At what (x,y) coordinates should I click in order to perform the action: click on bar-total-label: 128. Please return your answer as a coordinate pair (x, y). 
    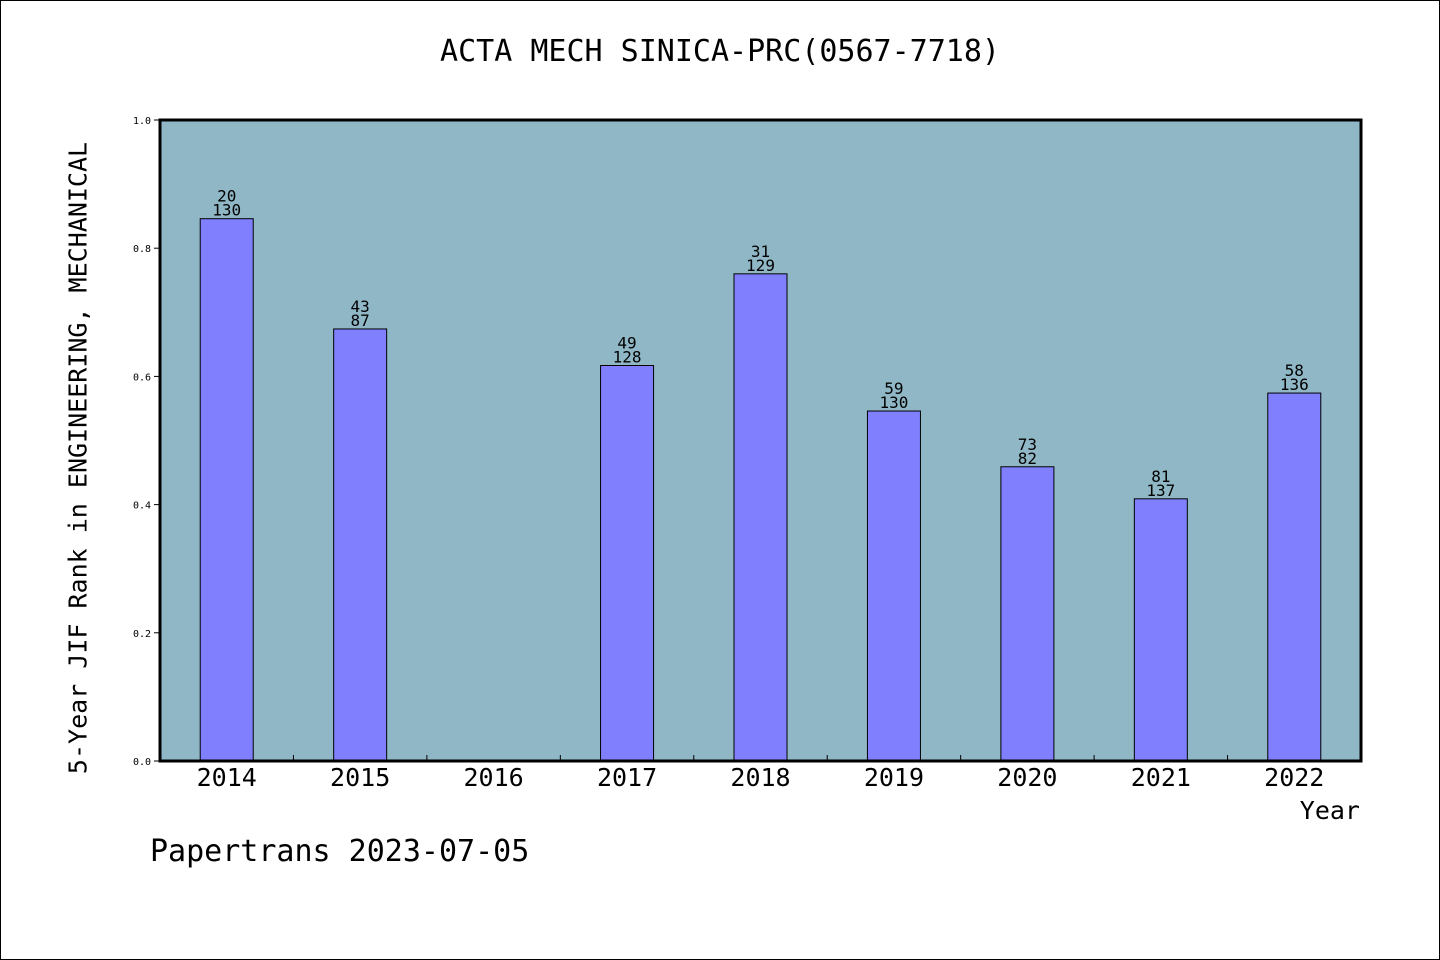
    Looking at the image, I should click on (627, 357).